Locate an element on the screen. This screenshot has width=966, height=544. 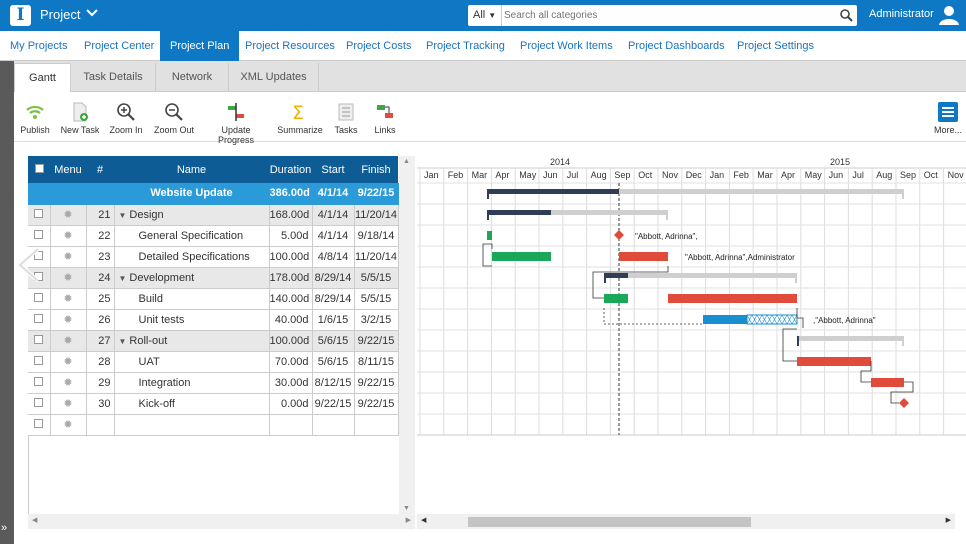
table-row: ✹ 24 ▼ Development 178.00d 8/29/14 5/5/15 is located at coordinates (213, 278).